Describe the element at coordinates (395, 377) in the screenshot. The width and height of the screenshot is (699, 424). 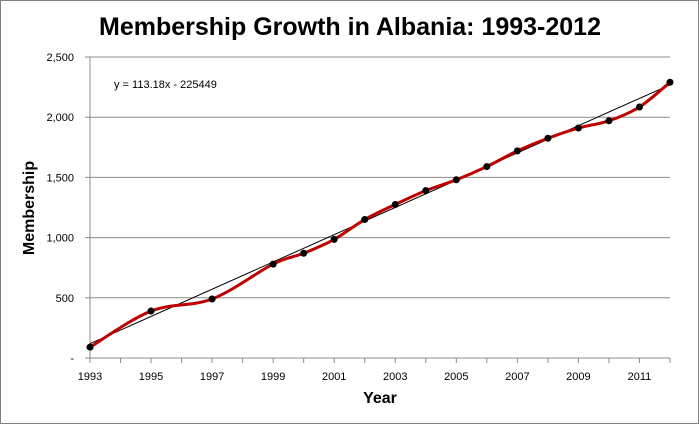
I see `x-tick-label-5: 2003` at that location.